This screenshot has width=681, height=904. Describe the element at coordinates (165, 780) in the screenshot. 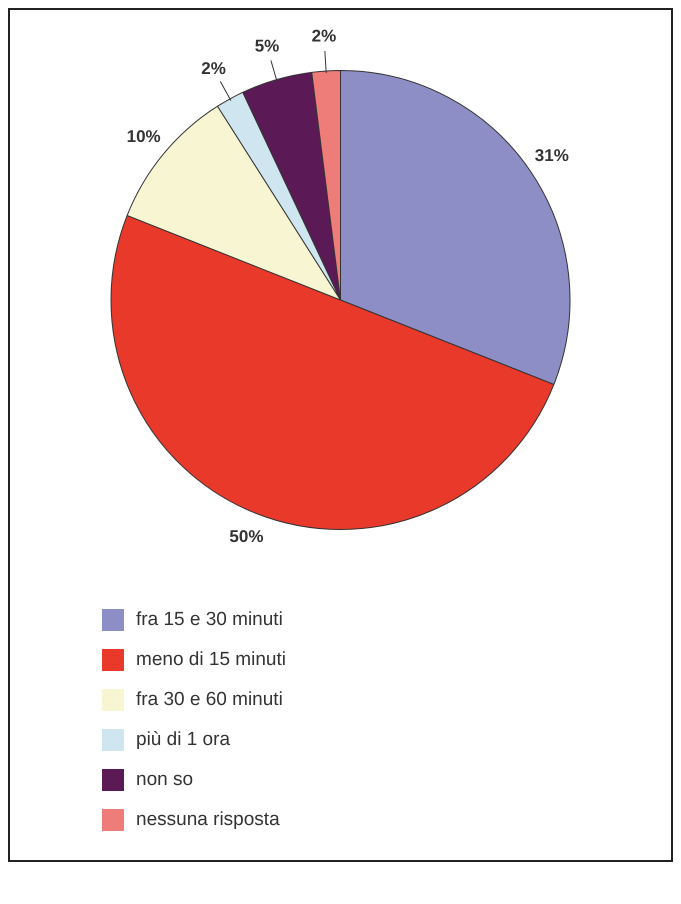

I see `legend-label: non so` at that location.